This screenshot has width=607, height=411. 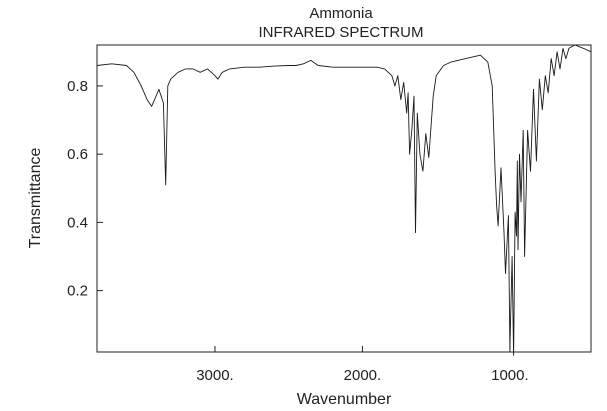 What do you see at coordinates (77, 222) in the screenshot?
I see `y-tick-label: 0.4` at bounding box center [77, 222].